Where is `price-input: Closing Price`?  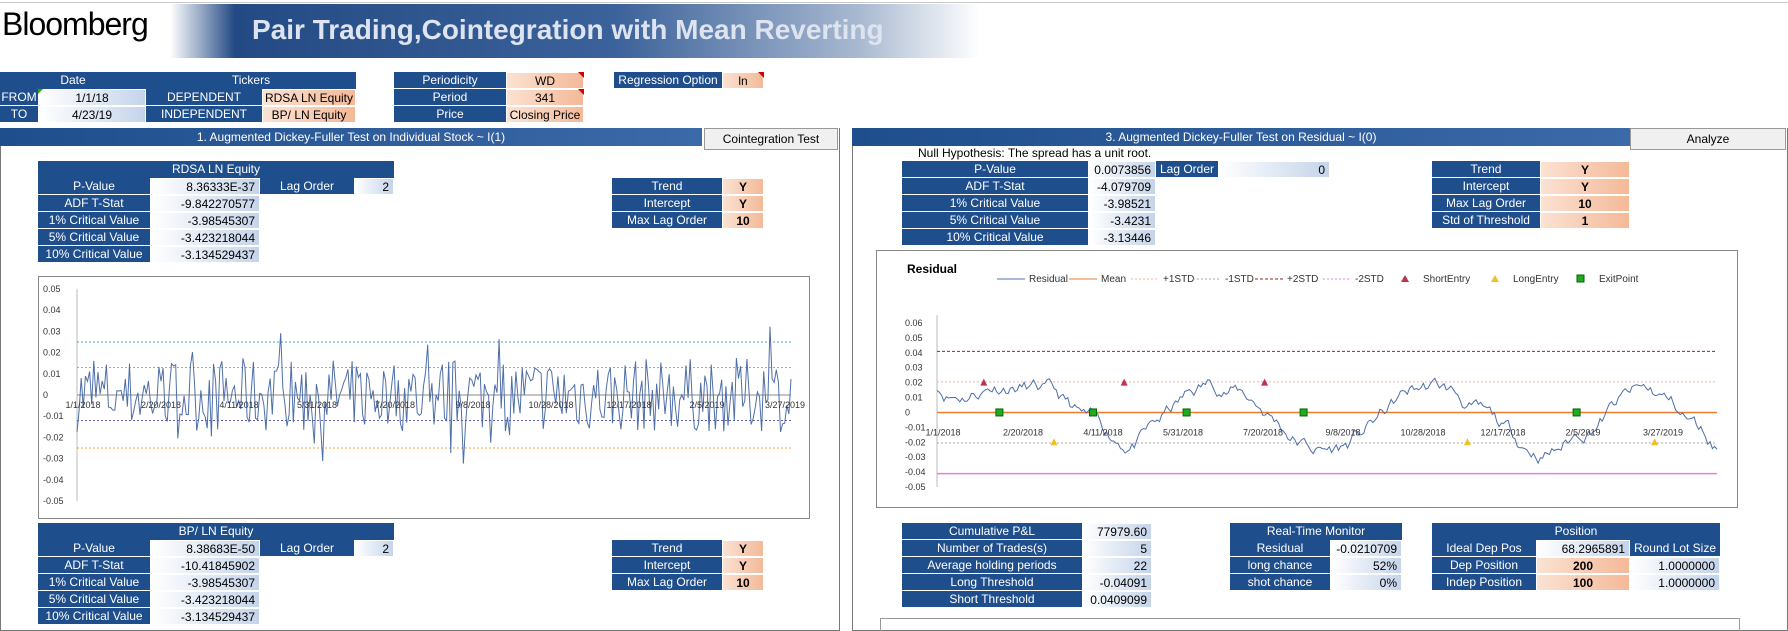
price-input: Closing Price is located at coordinates (545, 114).